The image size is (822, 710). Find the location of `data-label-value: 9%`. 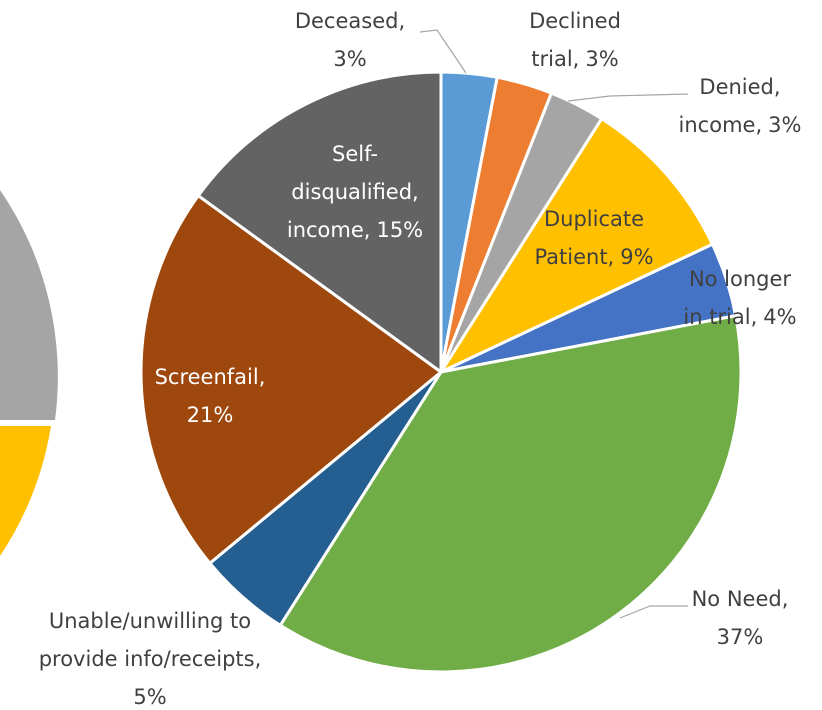

data-label-value: 9% is located at coordinates (636, 257).